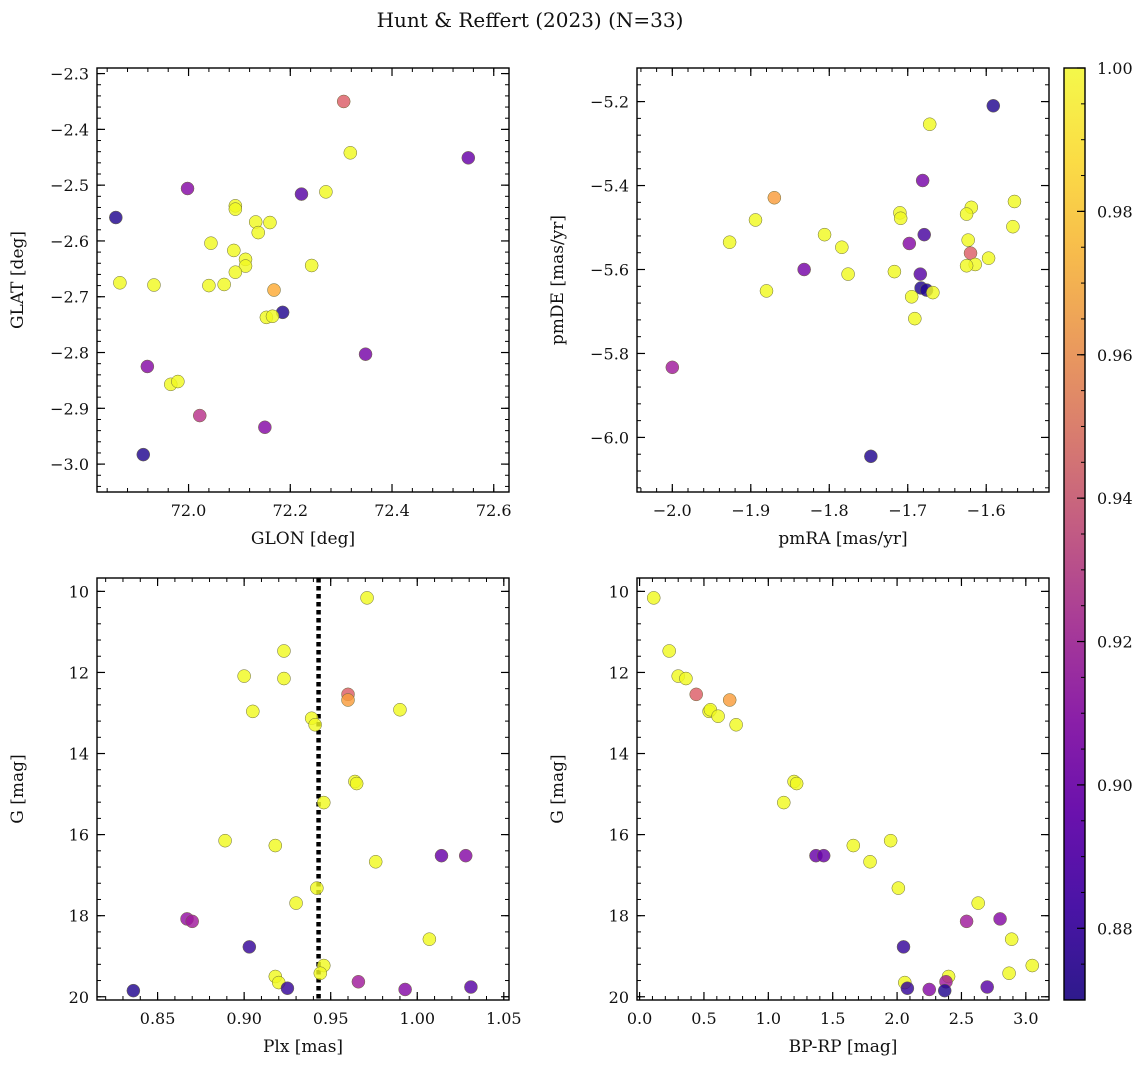 The image size is (1148, 1068). Describe the element at coordinates (842, 539) in the screenshot. I see `x-axis-label: pmRA [mas/yr]` at that location.